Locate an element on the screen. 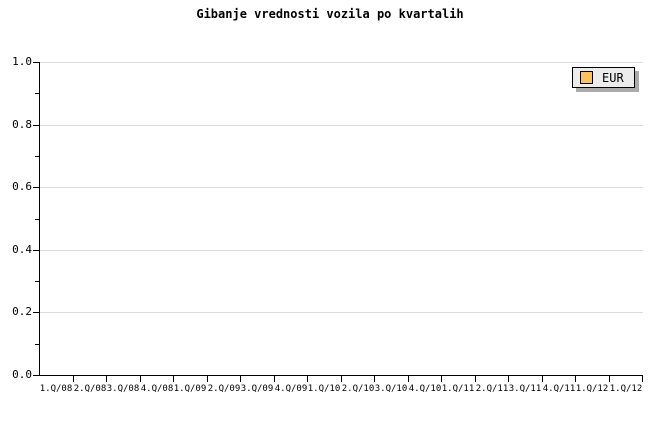  x-tick-label: 1.Q/11 is located at coordinates (458, 389).